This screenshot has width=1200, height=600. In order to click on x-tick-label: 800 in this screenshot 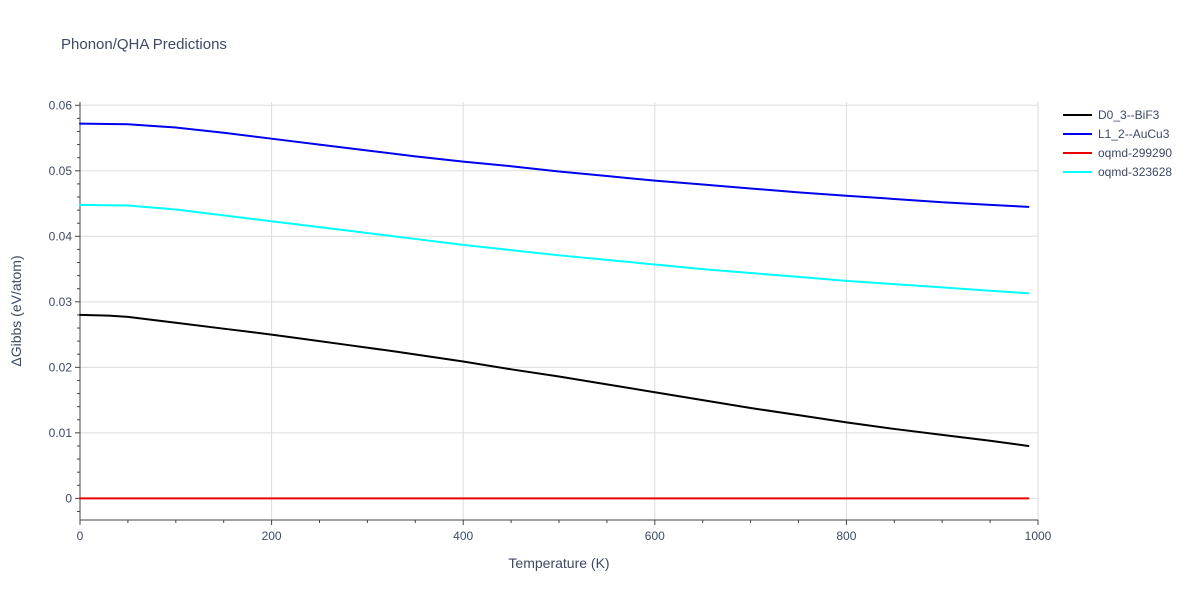, I will do `click(846, 536)`.